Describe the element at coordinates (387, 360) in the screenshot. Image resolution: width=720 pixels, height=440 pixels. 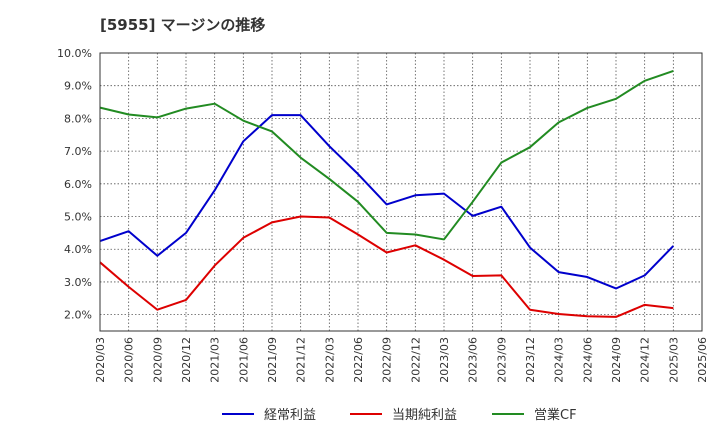
I see `x-tick-label: 2022/09` at that location.